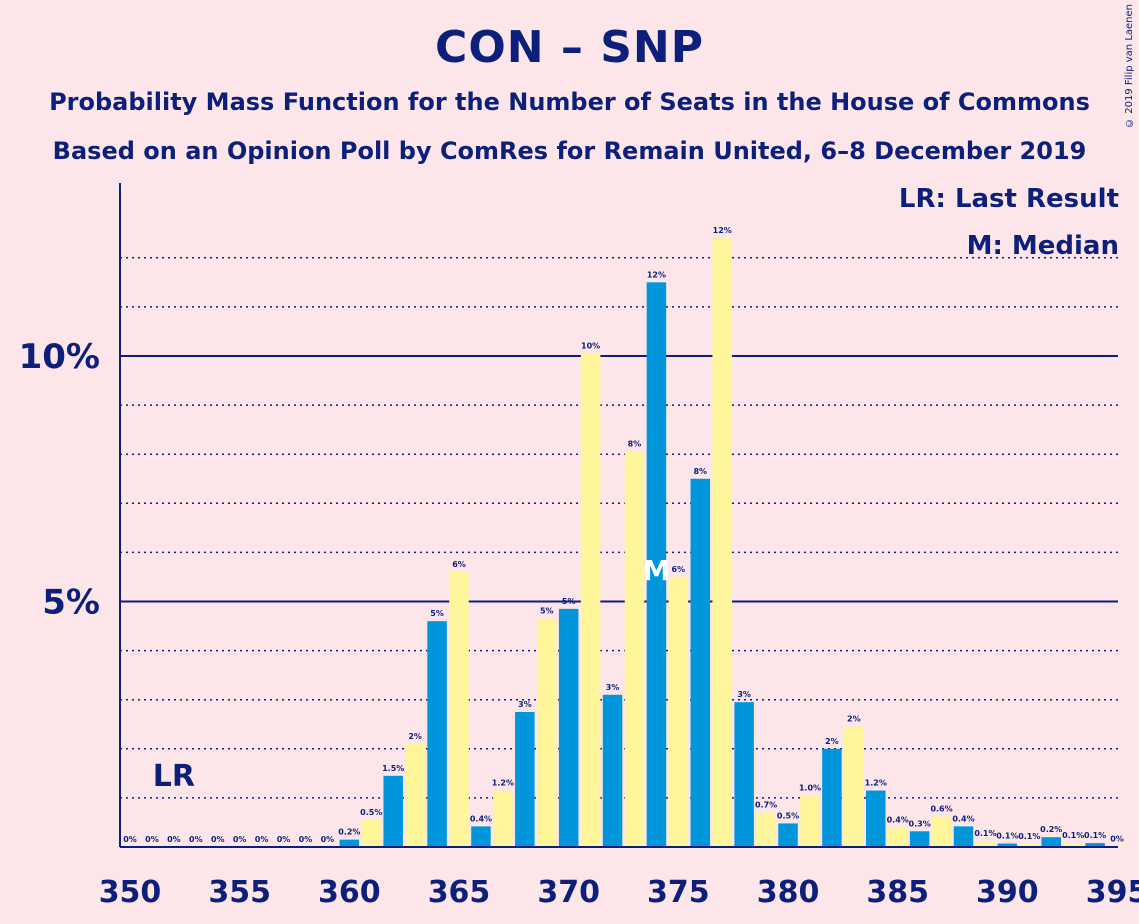 The width and height of the screenshot is (1139, 924). Describe the element at coordinates (371, 812) in the screenshot. I see `data-label-361: 0.5%` at that location.